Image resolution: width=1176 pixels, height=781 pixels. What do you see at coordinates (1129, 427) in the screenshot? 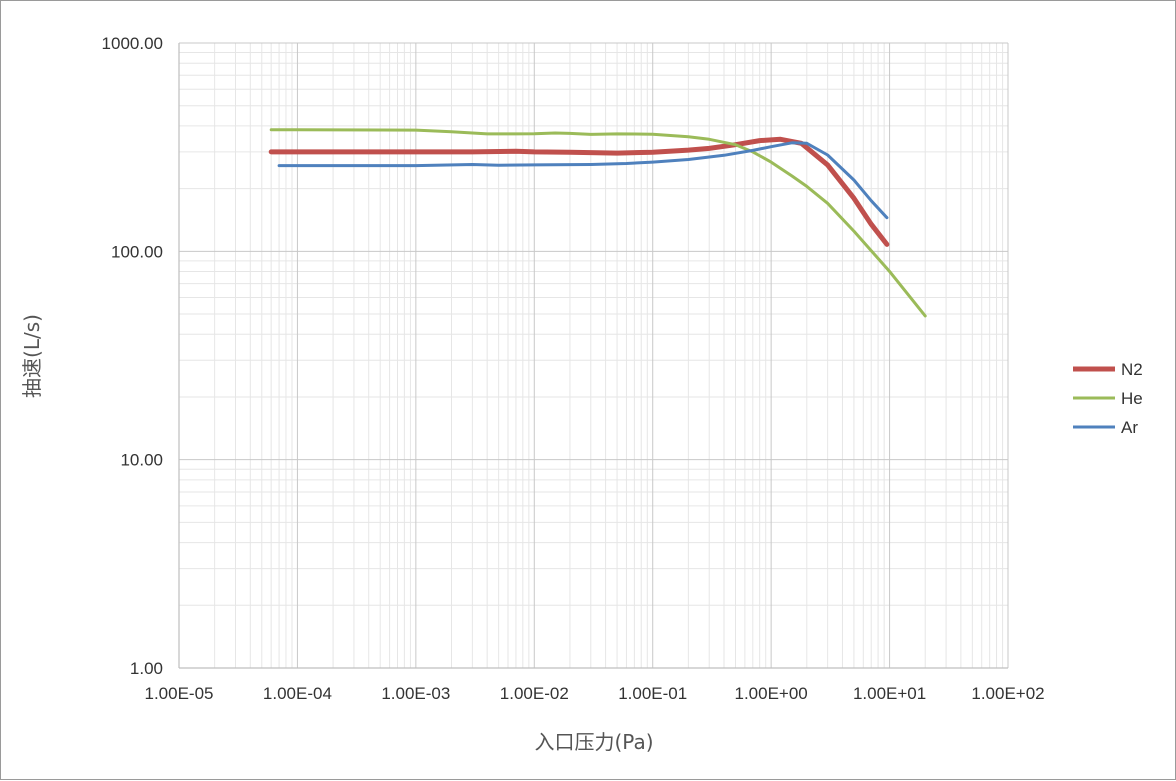
I see `legend-label-ar: Ar` at bounding box center [1129, 427].